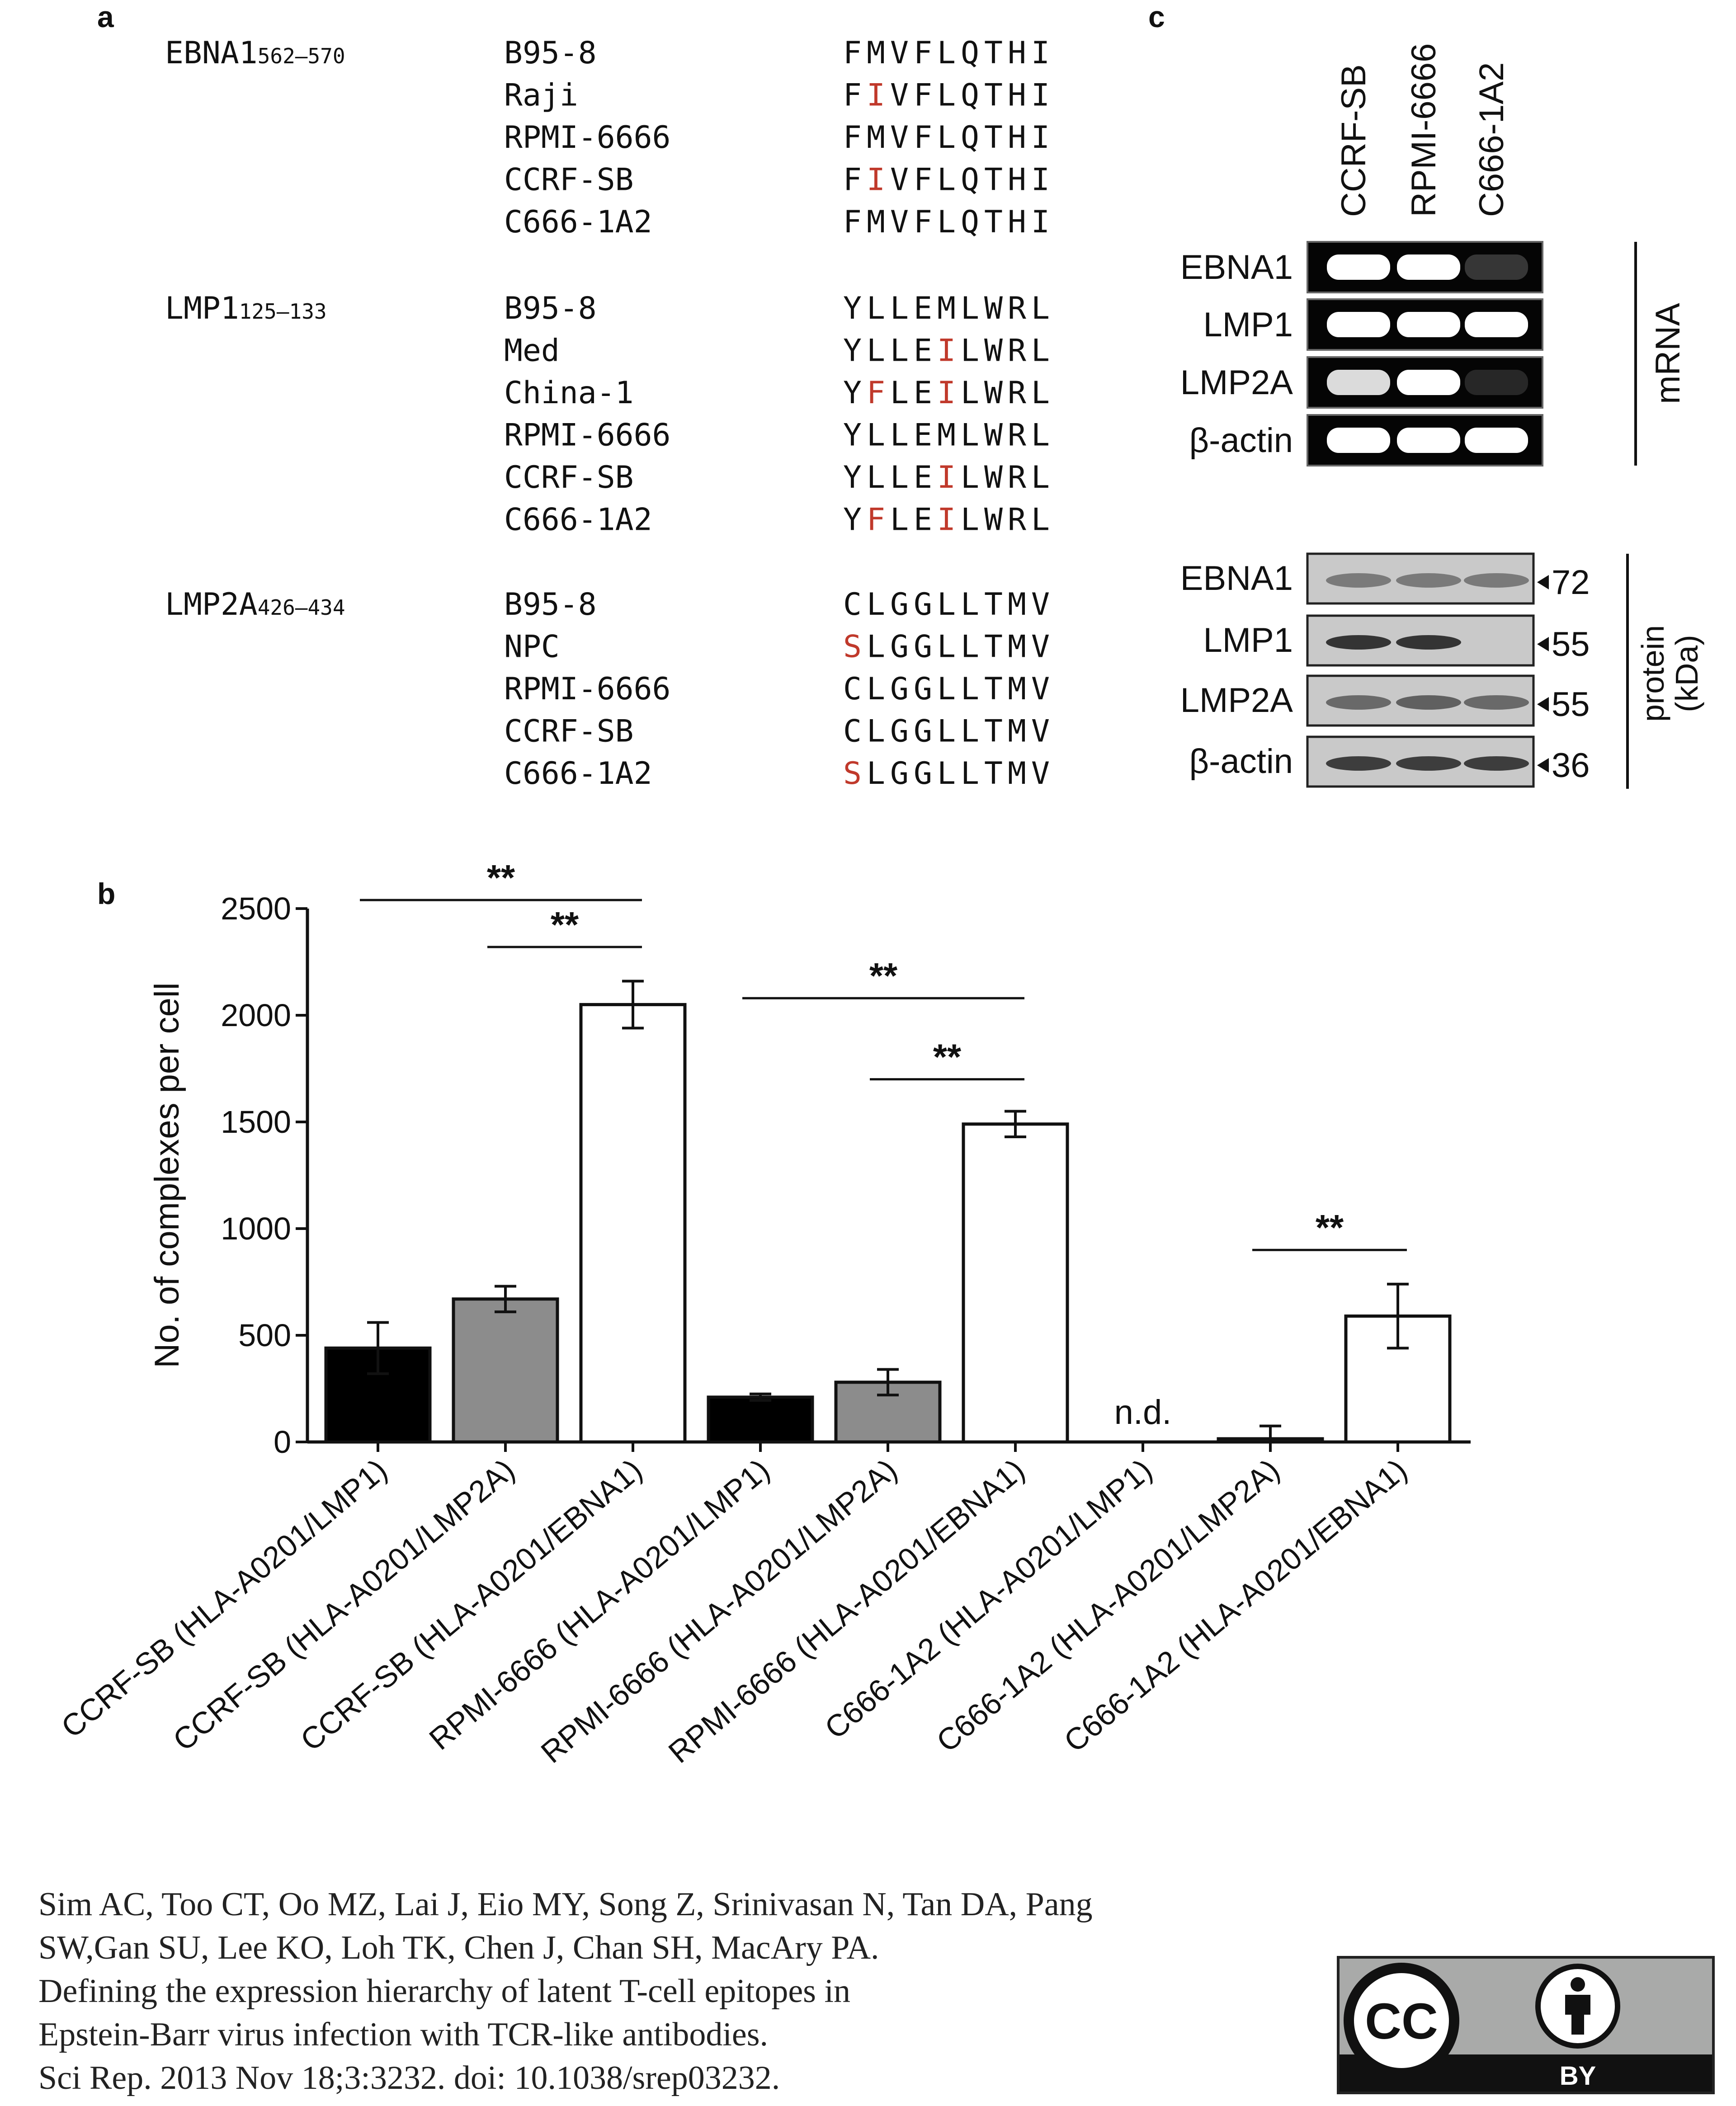  What do you see at coordinates (1143, 1412) in the screenshot?
I see `not-detected-annotation: n.d.` at bounding box center [1143, 1412].